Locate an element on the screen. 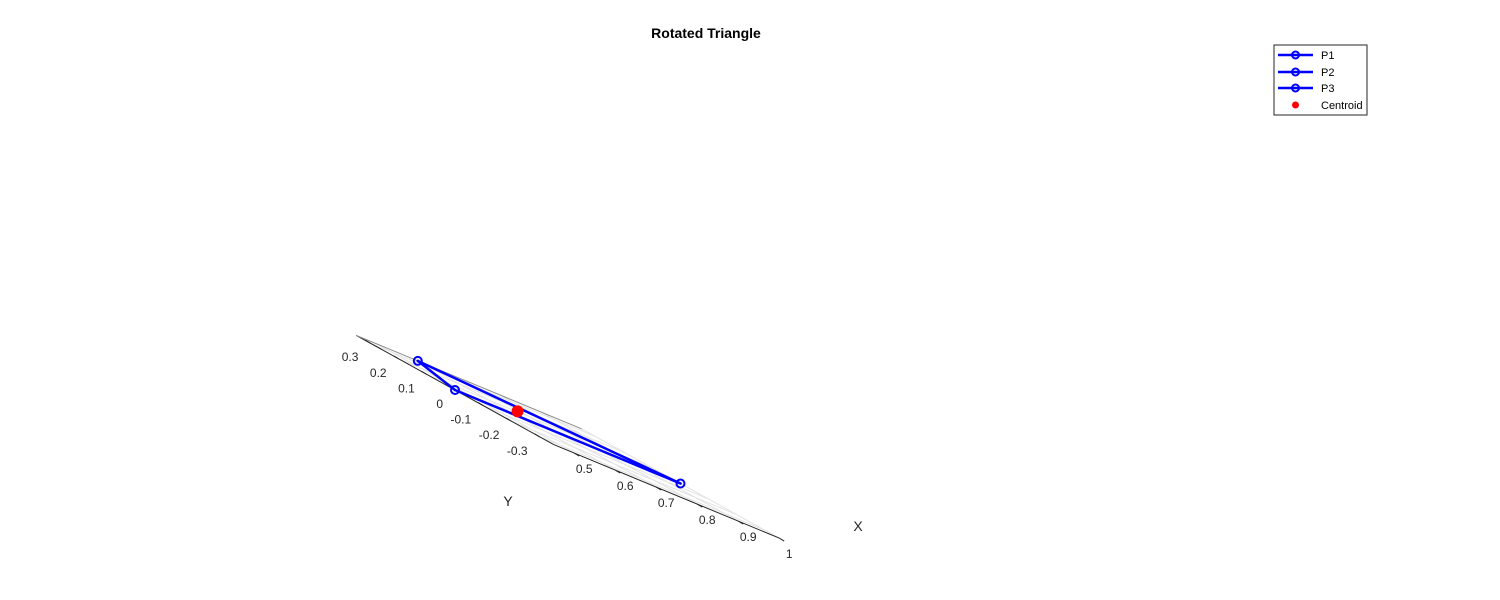 The width and height of the screenshot is (1500, 600). legend-p1-label: P1 is located at coordinates (1327, 56).